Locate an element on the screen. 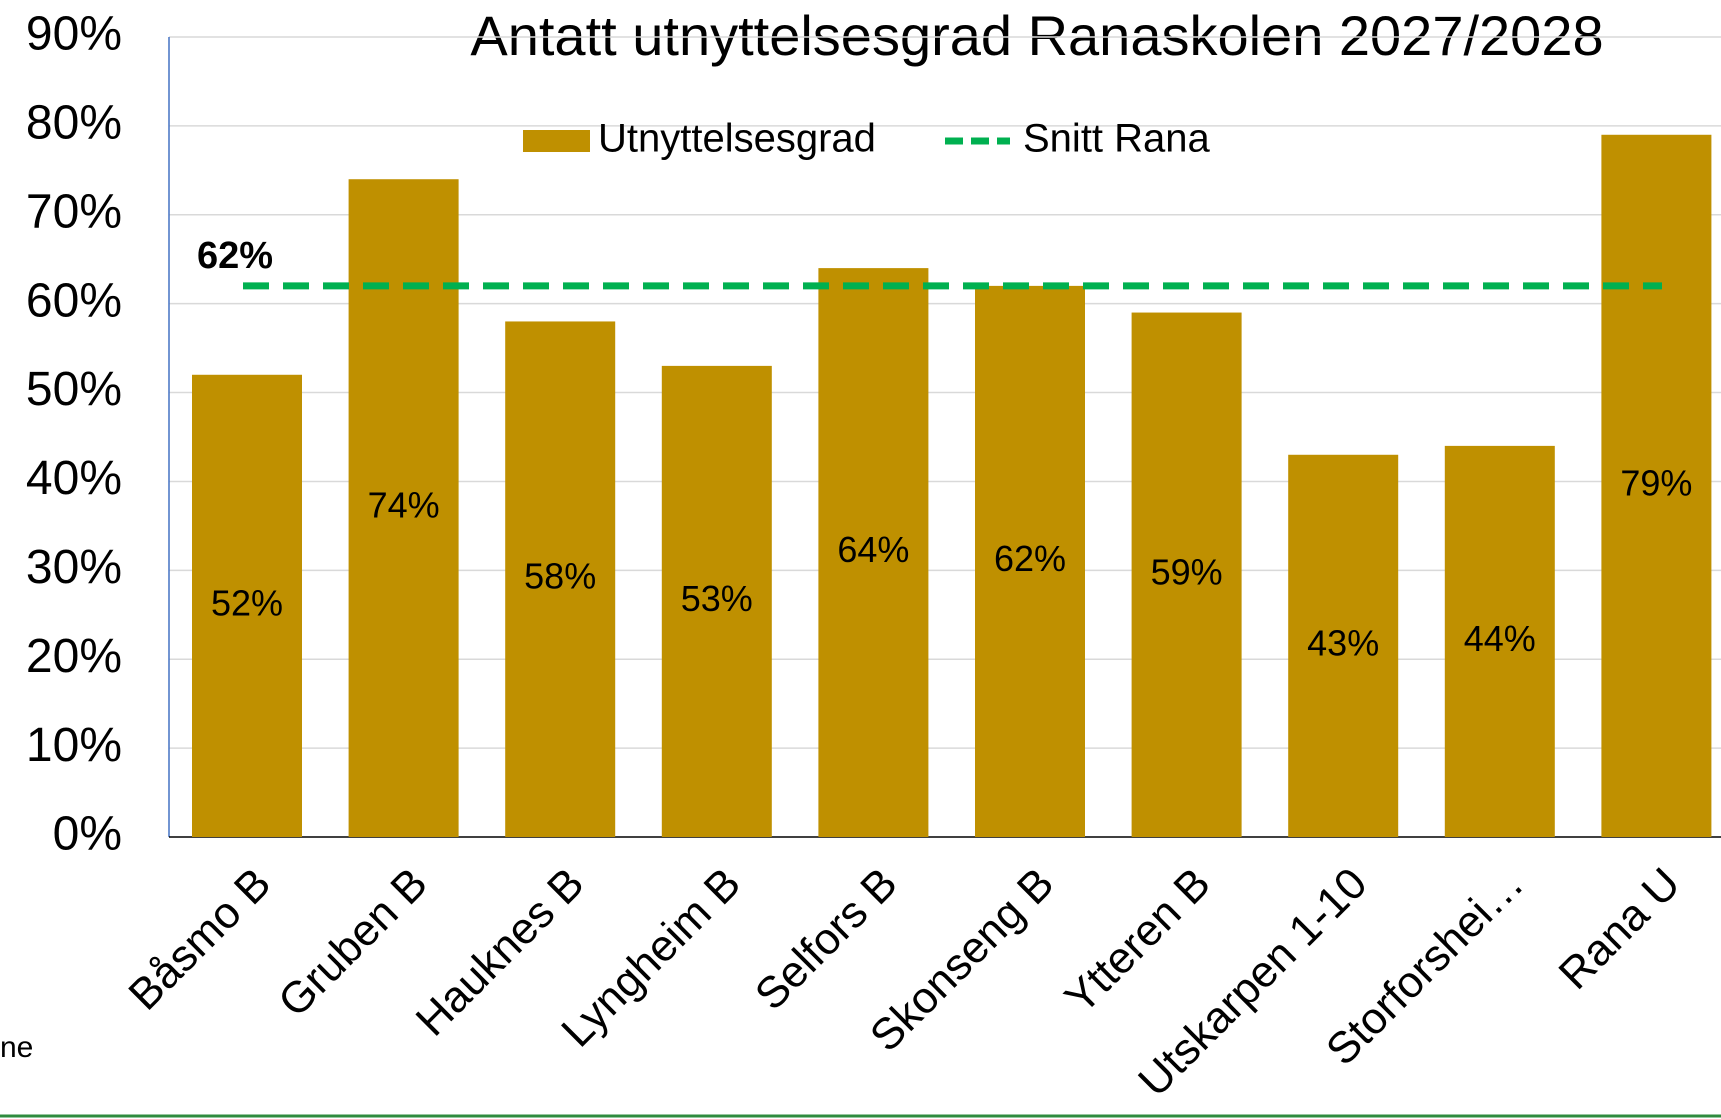 The height and width of the screenshot is (1119, 1721). y-tick-label: 40% is located at coordinates (74, 478).